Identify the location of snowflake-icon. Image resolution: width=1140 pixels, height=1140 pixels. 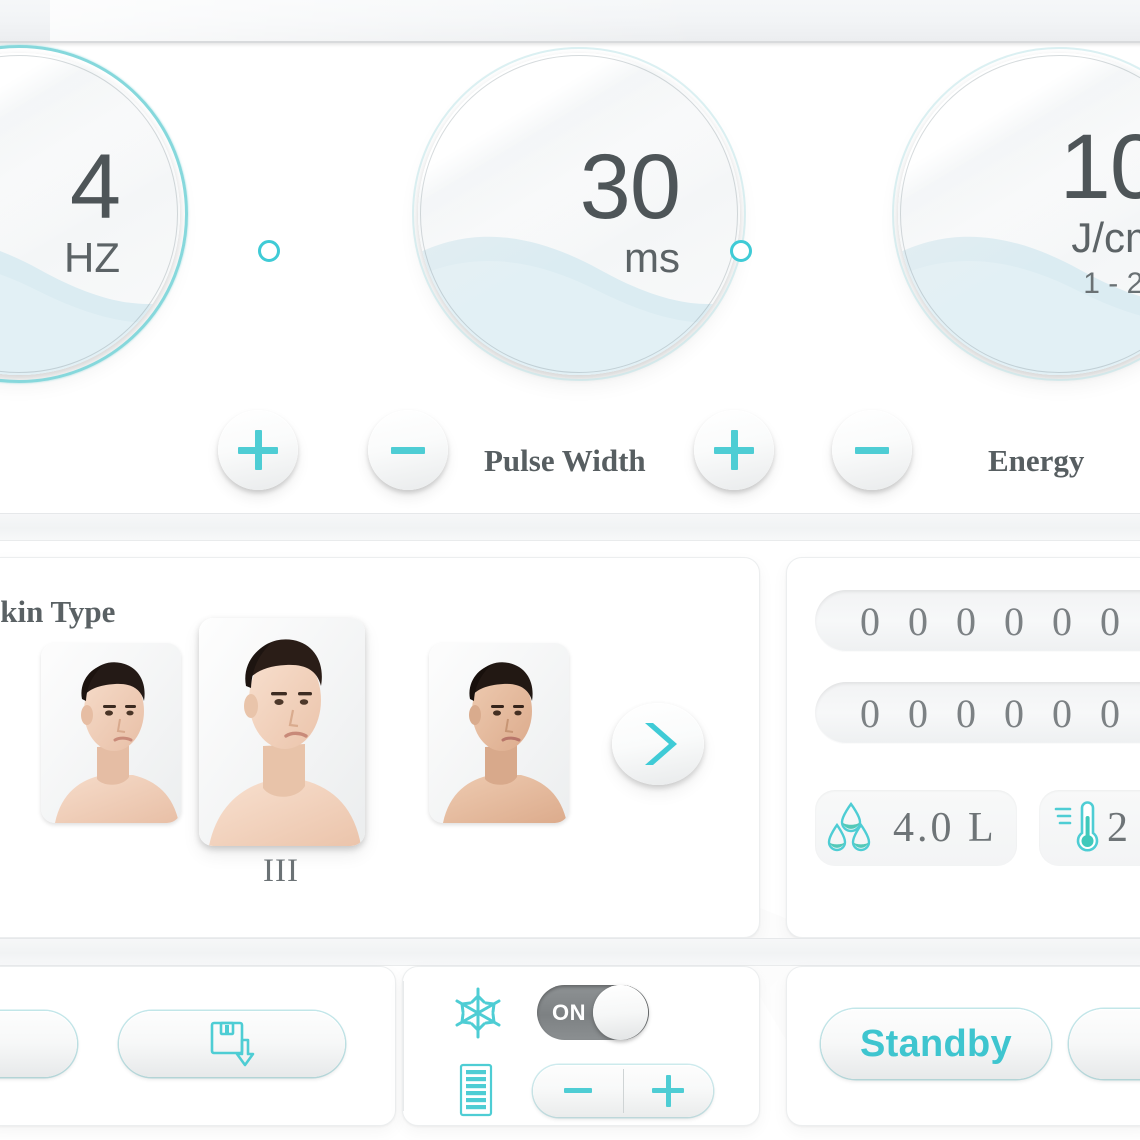
(478, 1013).